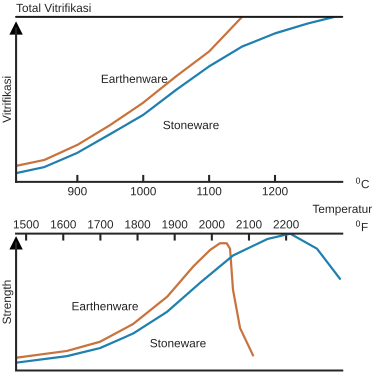 This screenshot has width=374, height=375. I want to click on x-tick-label: 2000, so click(212, 224).